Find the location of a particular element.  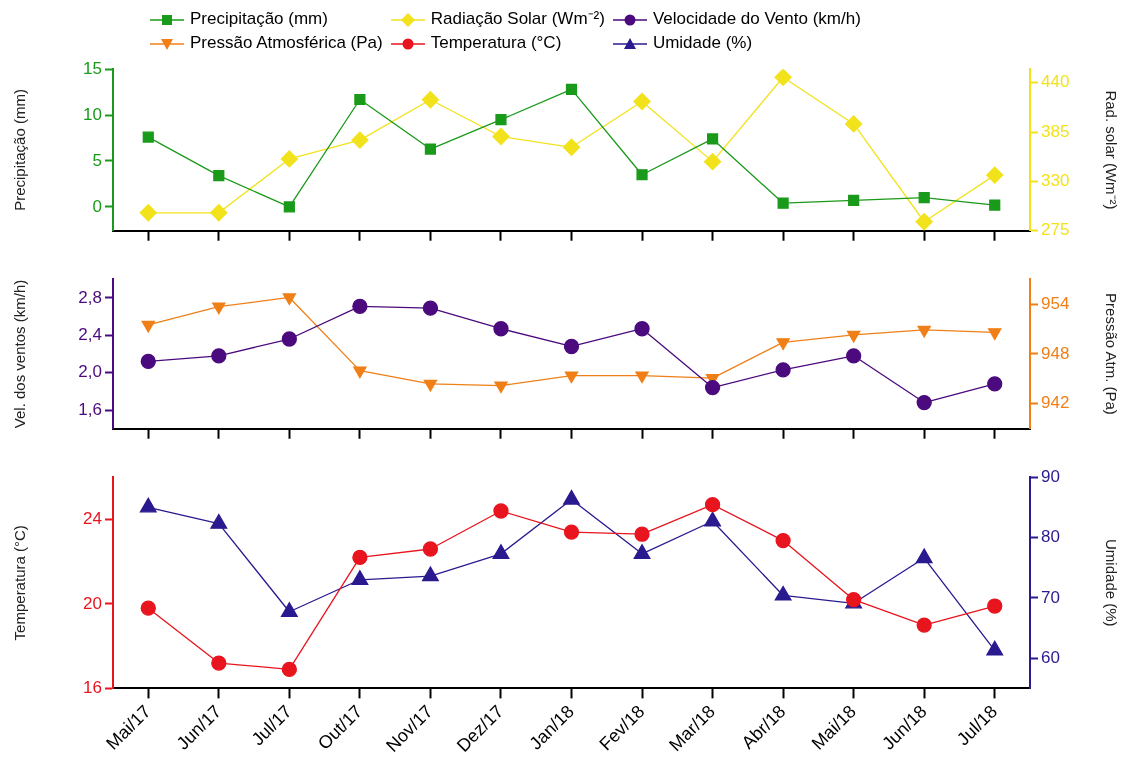

legend-label: Precipitação (mm) is located at coordinates (259, 18).